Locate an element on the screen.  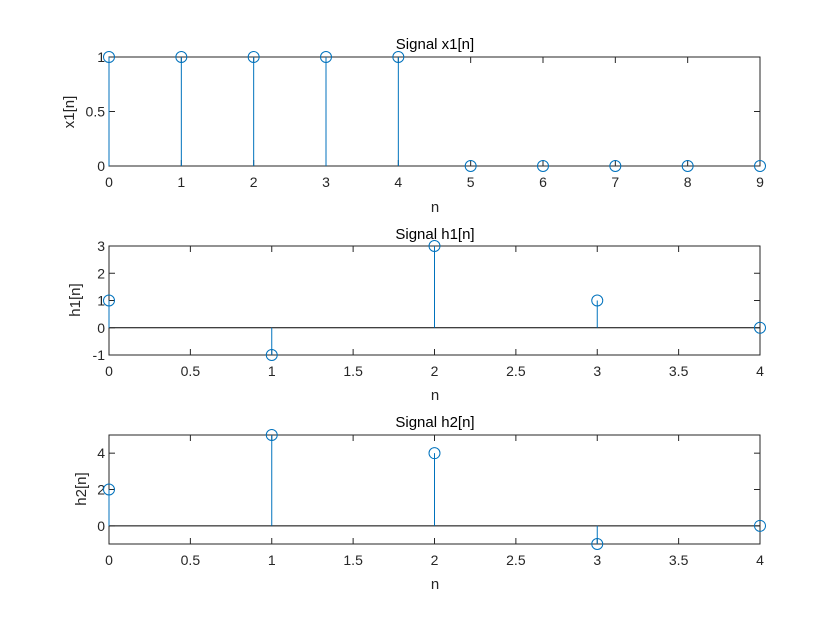
subplot-h1-ytick-label: 1 is located at coordinates (101, 301).